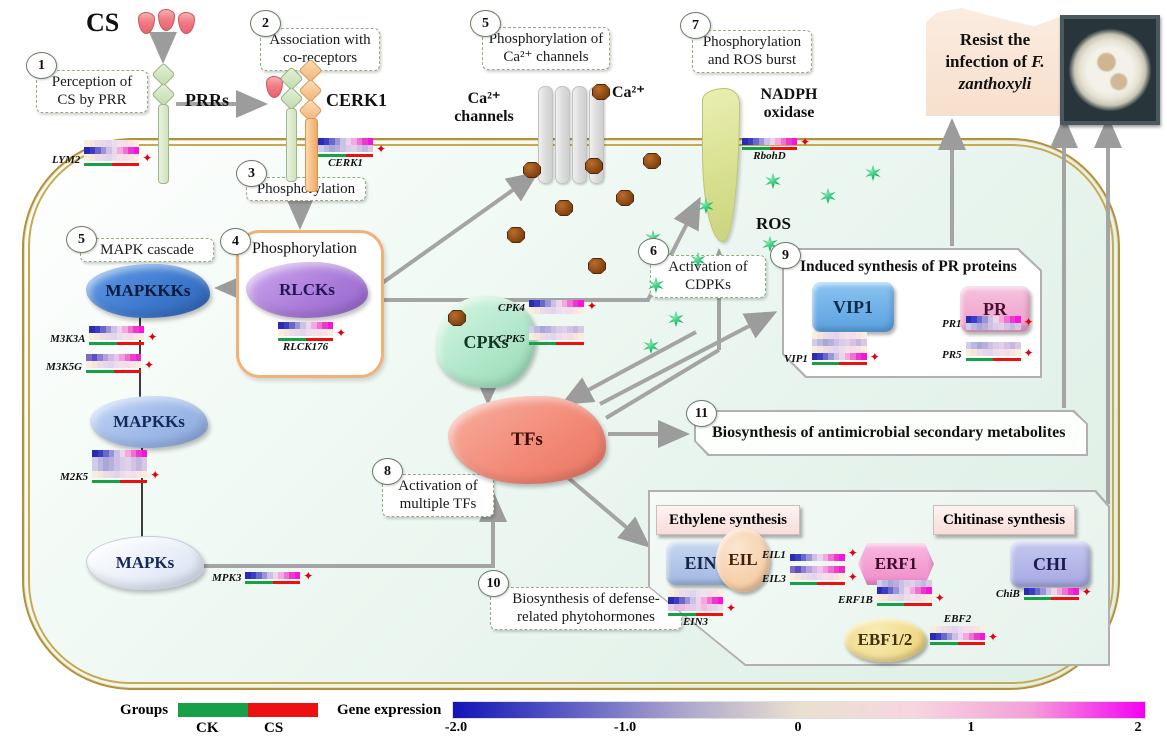 The image size is (1167, 755). Describe the element at coordinates (891, 593) in the screenshot. I see `gene-ERF1B: ERF1B ✦` at that location.